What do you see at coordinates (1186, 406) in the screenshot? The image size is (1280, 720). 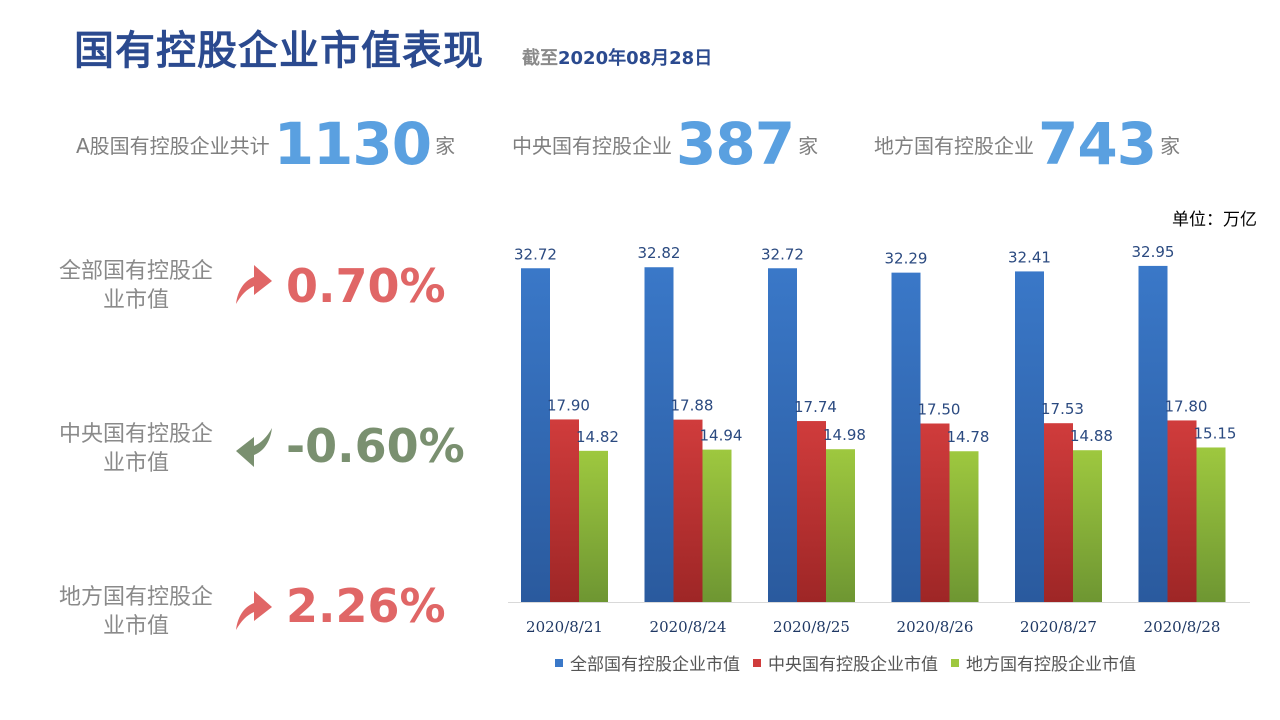 I see `data-label-s1-c5: 17.80` at bounding box center [1186, 406].